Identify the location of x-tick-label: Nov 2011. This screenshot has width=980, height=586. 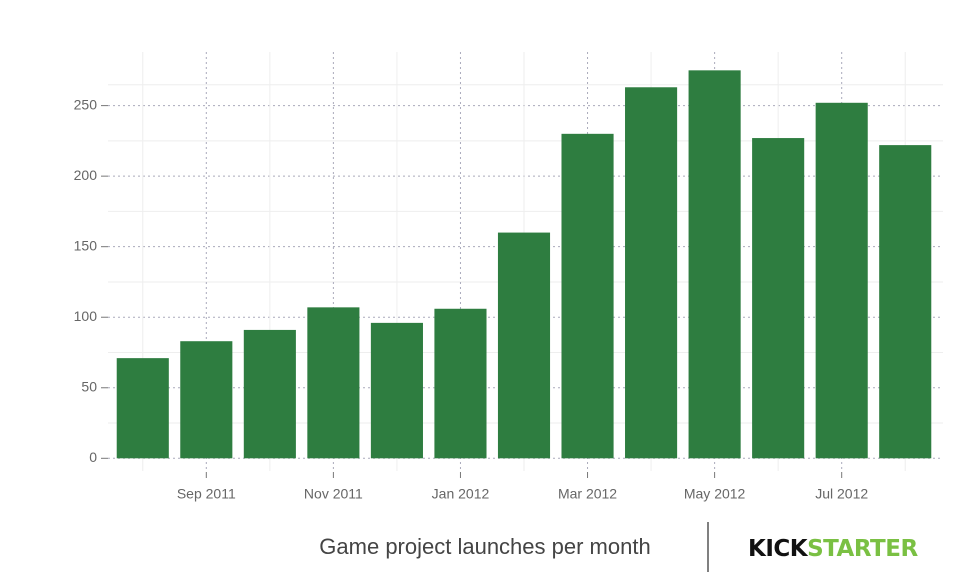
(333, 494).